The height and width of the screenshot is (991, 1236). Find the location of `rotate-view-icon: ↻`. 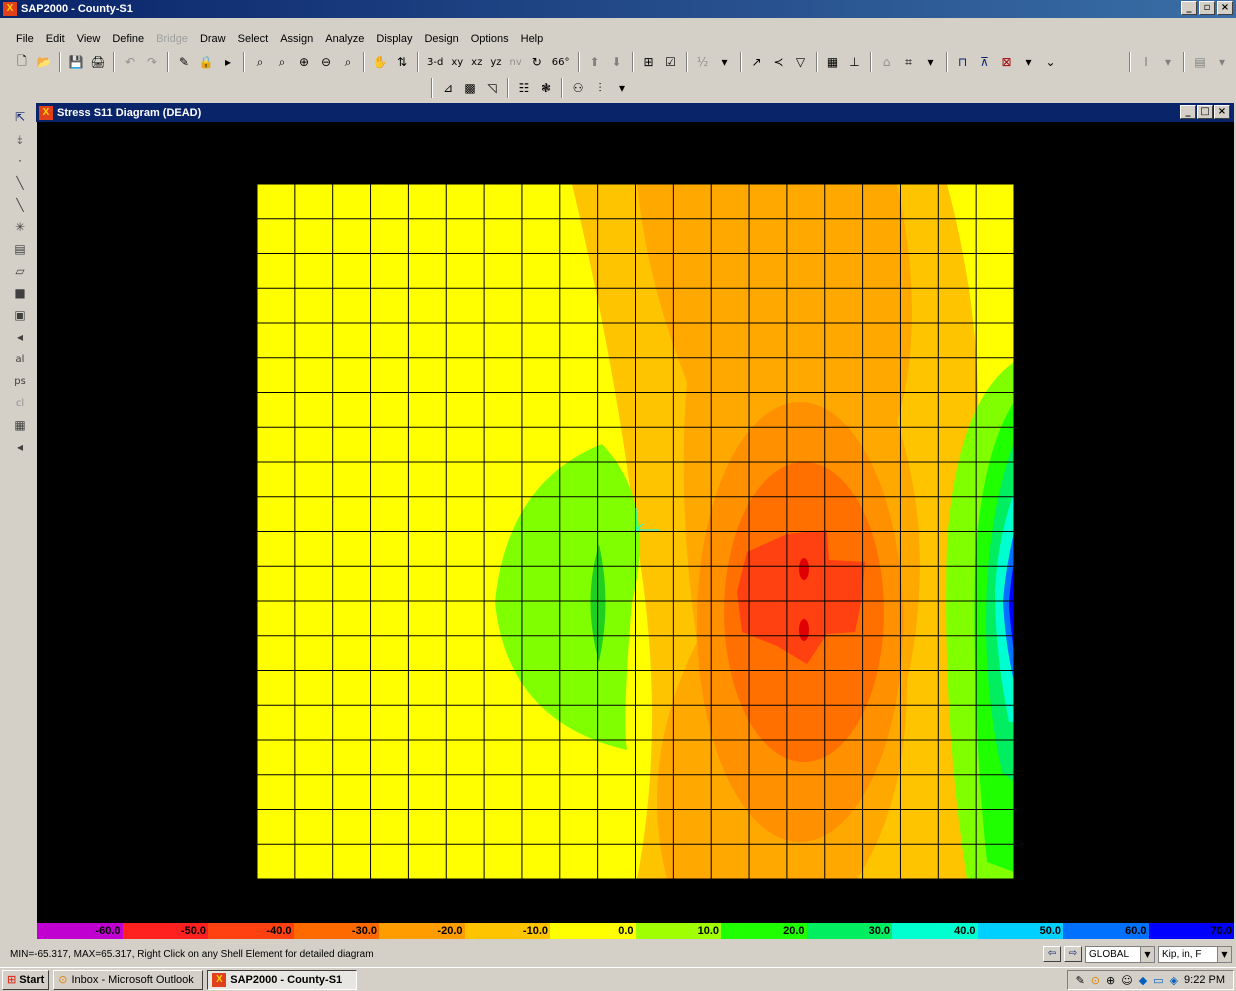

rotate-view-icon: ↻ is located at coordinates (536, 62).